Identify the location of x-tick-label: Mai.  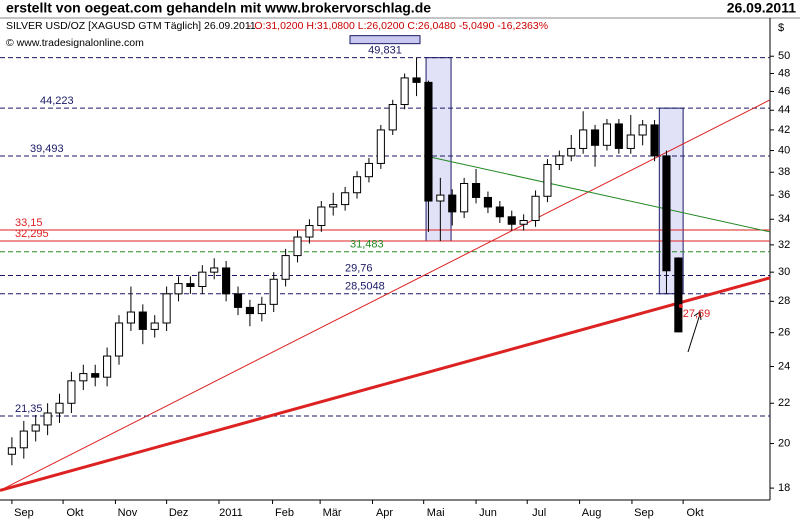
(436, 513).